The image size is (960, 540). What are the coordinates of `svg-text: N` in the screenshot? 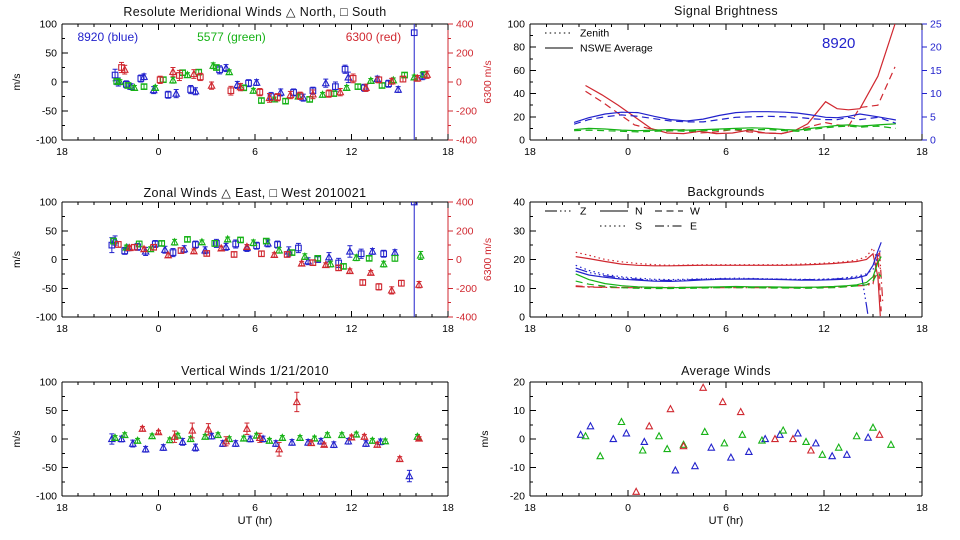 It's located at (639, 212).